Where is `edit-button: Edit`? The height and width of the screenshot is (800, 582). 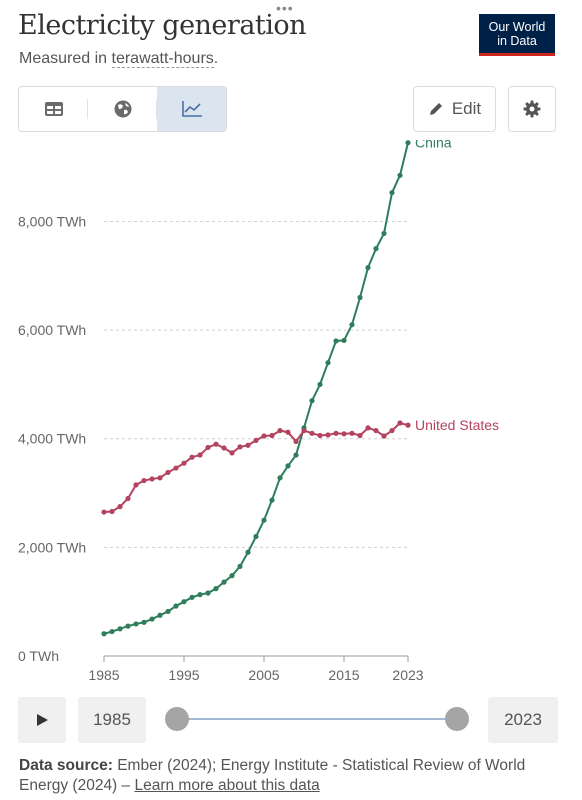
edit-button: Edit is located at coordinates (454, 109).